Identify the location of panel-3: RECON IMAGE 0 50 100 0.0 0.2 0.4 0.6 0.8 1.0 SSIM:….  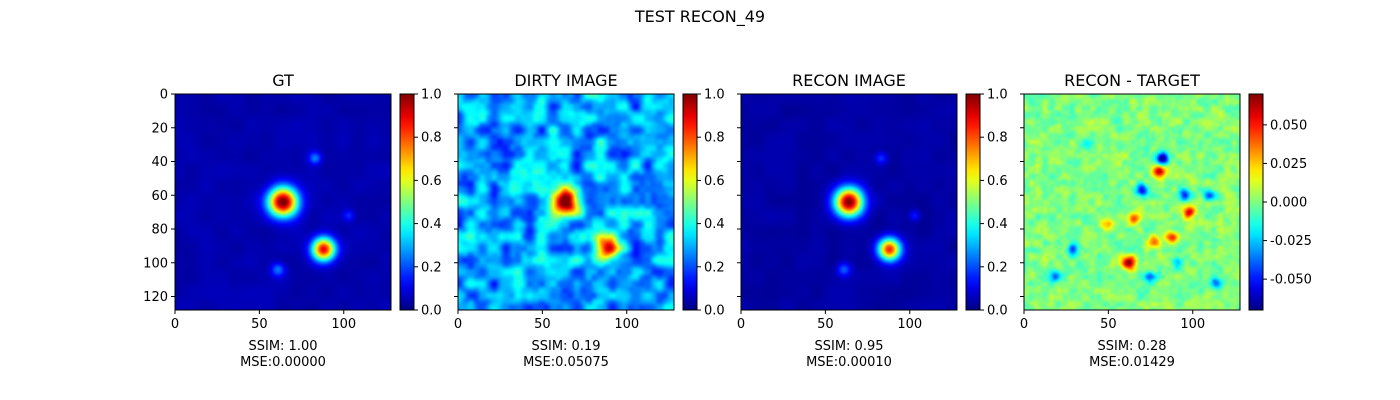
(872, 220).